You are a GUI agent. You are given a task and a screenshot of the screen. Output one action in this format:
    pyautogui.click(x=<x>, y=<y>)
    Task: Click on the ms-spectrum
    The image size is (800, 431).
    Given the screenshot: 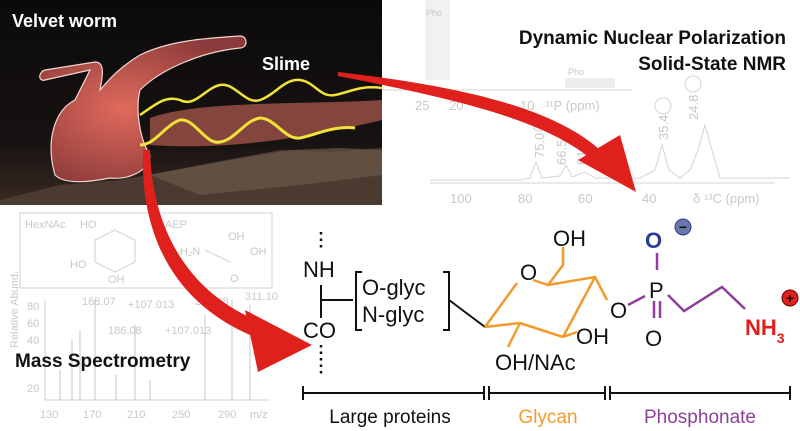 What is the action you would take?
    pyautogui.click(x=146, y=306)
    